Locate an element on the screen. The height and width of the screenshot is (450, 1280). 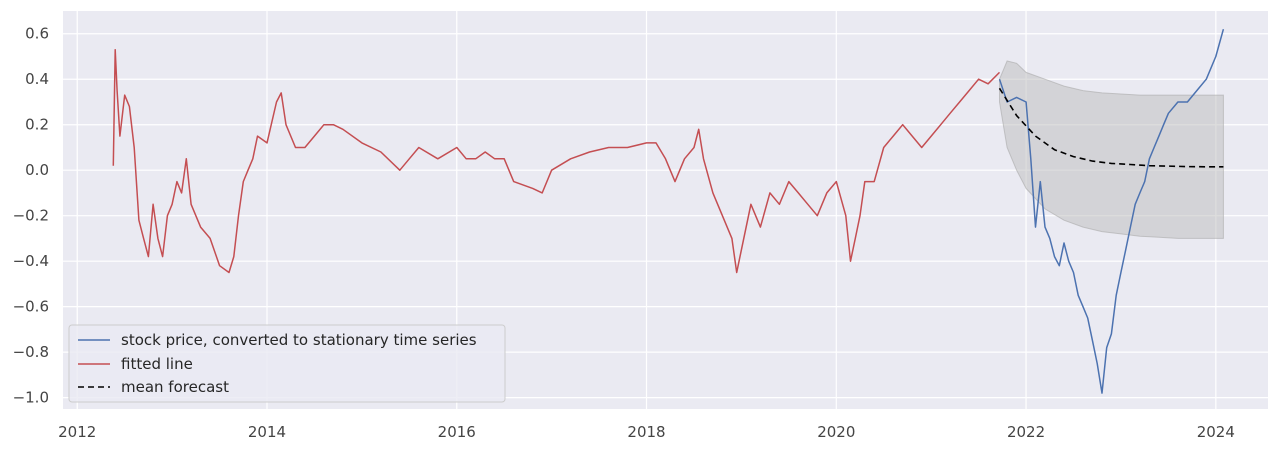
legend-box is located at coordinates (287, 363).